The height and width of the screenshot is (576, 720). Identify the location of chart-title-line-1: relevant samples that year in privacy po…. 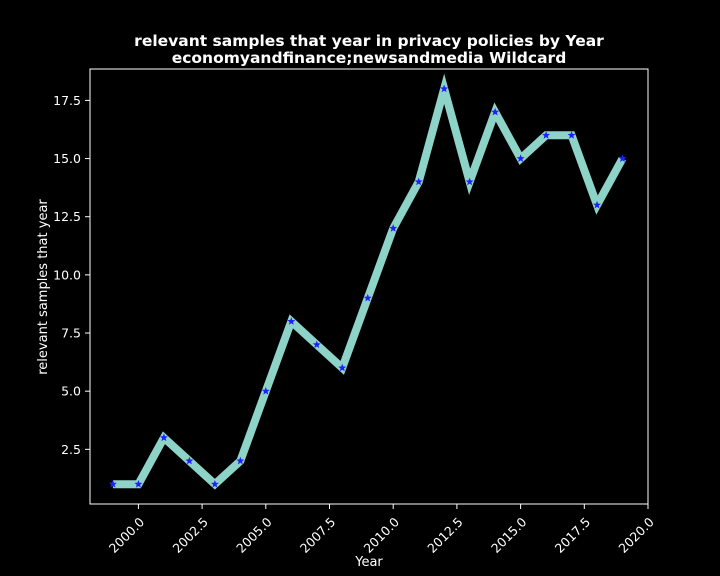
(369, 41).